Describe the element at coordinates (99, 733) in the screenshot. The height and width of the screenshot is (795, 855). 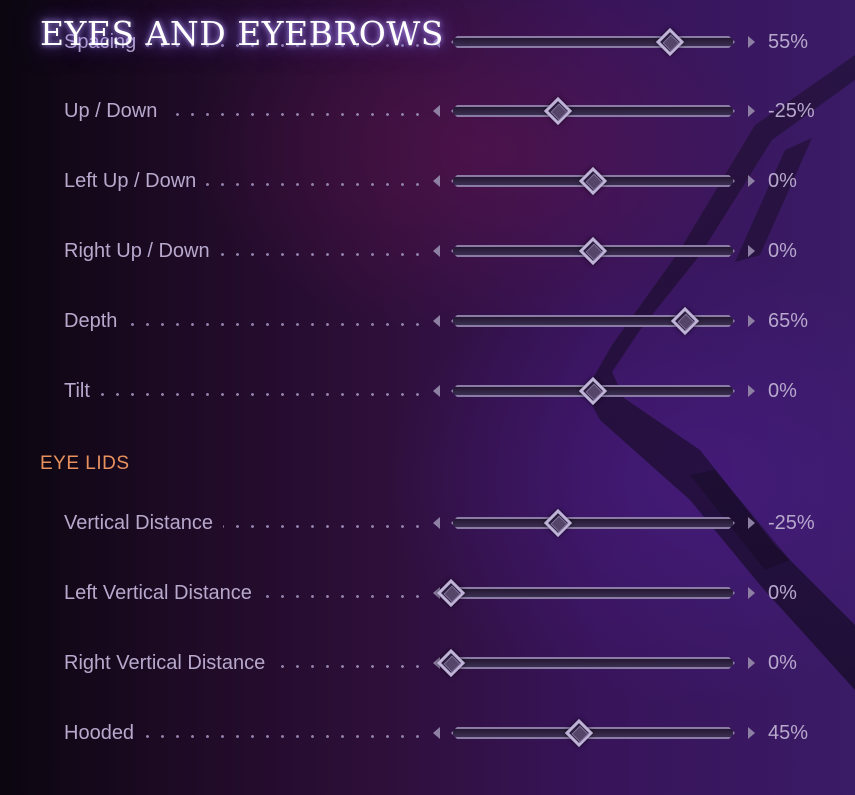
I see `slider-label: Hooded` at that location.